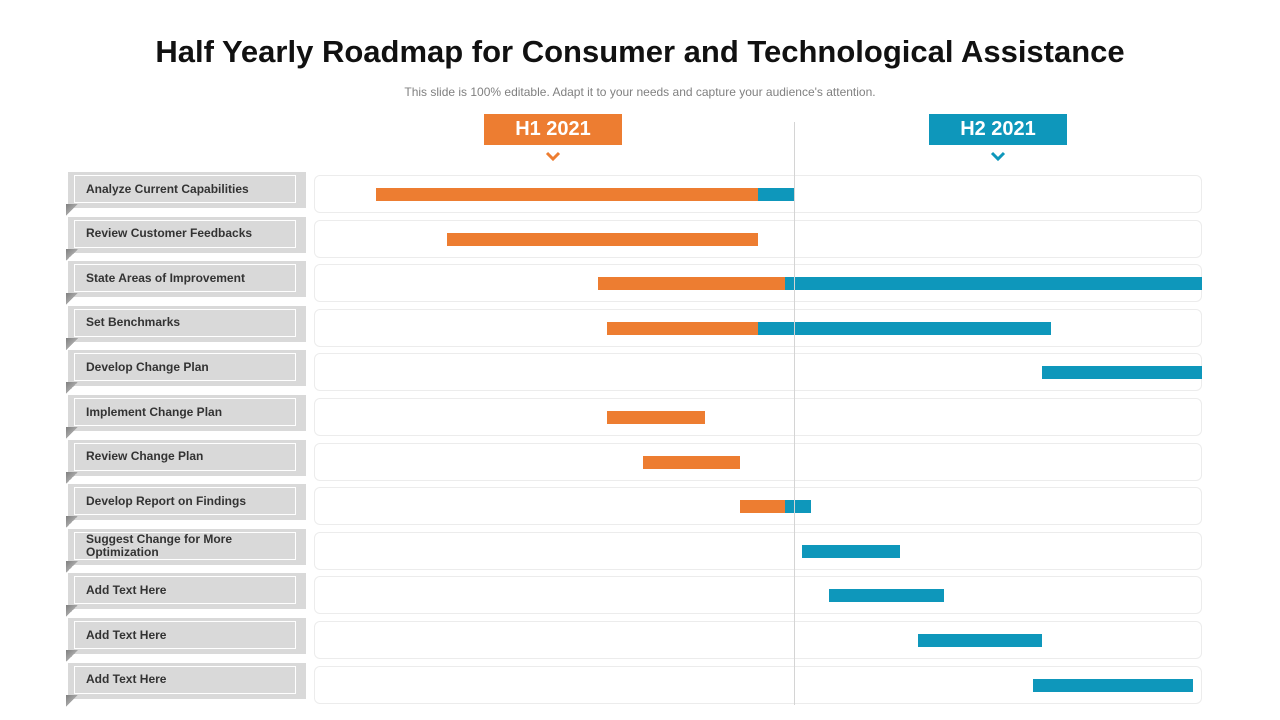 This screenshot has width=1280, height=720. I want to click on task-label: Develop Change Plan, so click(185, 367).